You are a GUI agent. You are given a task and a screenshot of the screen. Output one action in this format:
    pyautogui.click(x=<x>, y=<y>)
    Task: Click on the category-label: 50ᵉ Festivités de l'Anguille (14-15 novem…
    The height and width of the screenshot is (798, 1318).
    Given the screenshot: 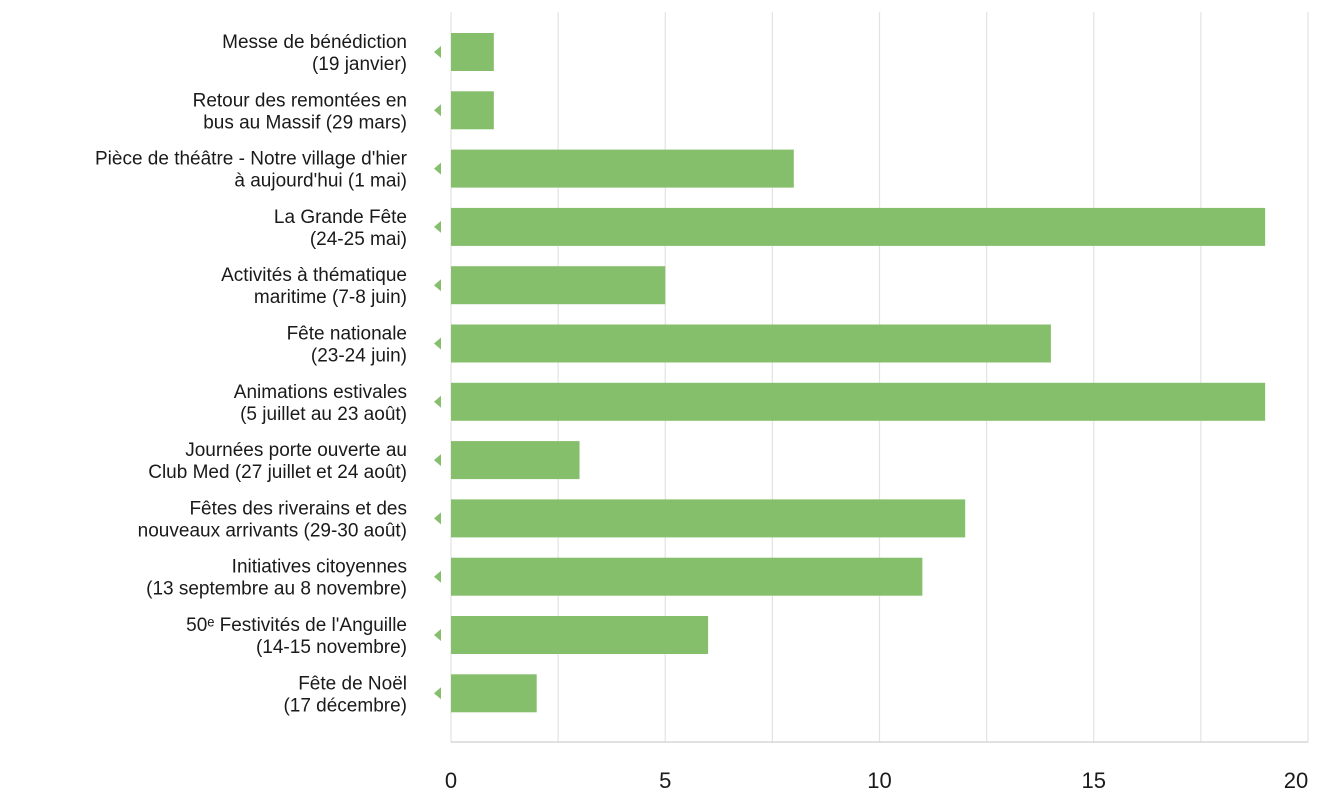 What is the action you would take?
    pyautogui.click(x=296, y=636)
    